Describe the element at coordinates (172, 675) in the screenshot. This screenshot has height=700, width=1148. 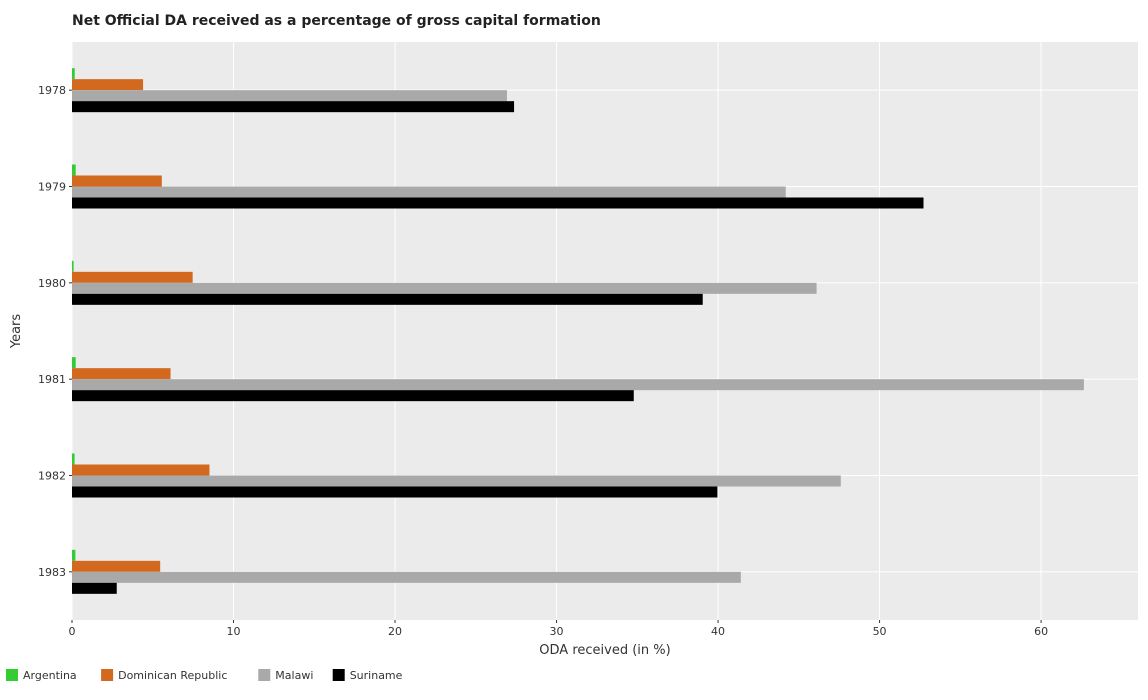
I see `legend-label: Dominican Republic` at that location.